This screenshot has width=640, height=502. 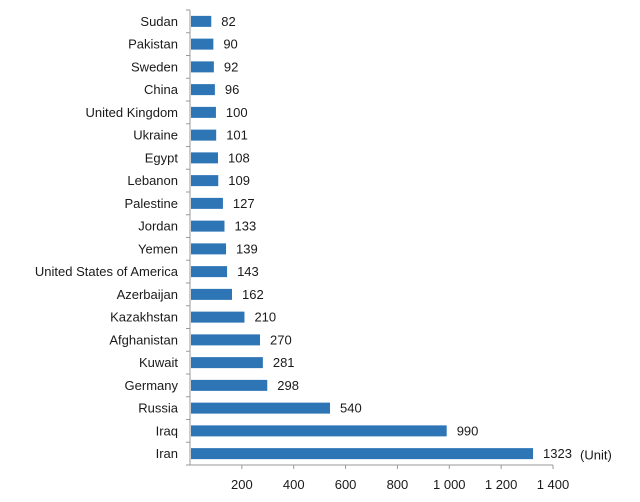 What do you see at coordinates (237, 112) in the screenshot?
I see `value-label: 100` at bounding box center [237, 112].